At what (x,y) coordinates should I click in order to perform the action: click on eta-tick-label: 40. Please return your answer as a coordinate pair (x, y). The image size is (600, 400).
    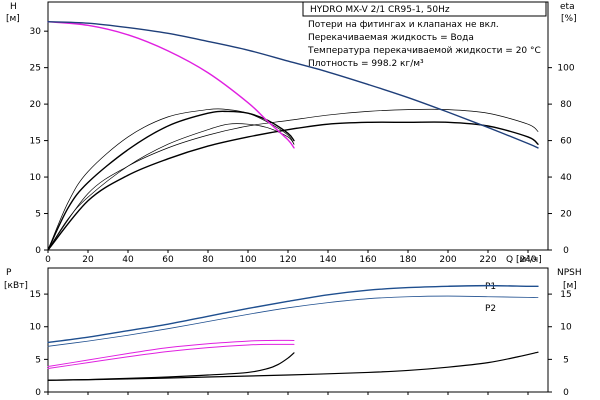
    Looking at the image, I should click on (566, 178).